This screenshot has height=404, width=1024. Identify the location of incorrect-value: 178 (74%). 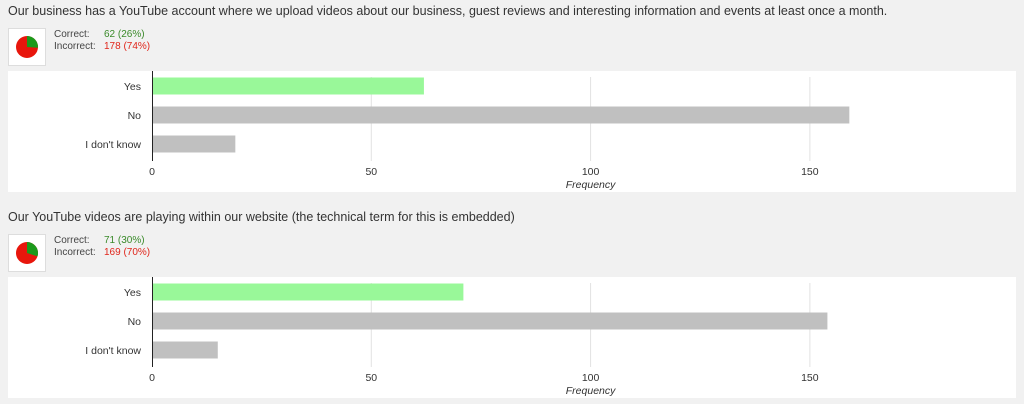
(127, 46).